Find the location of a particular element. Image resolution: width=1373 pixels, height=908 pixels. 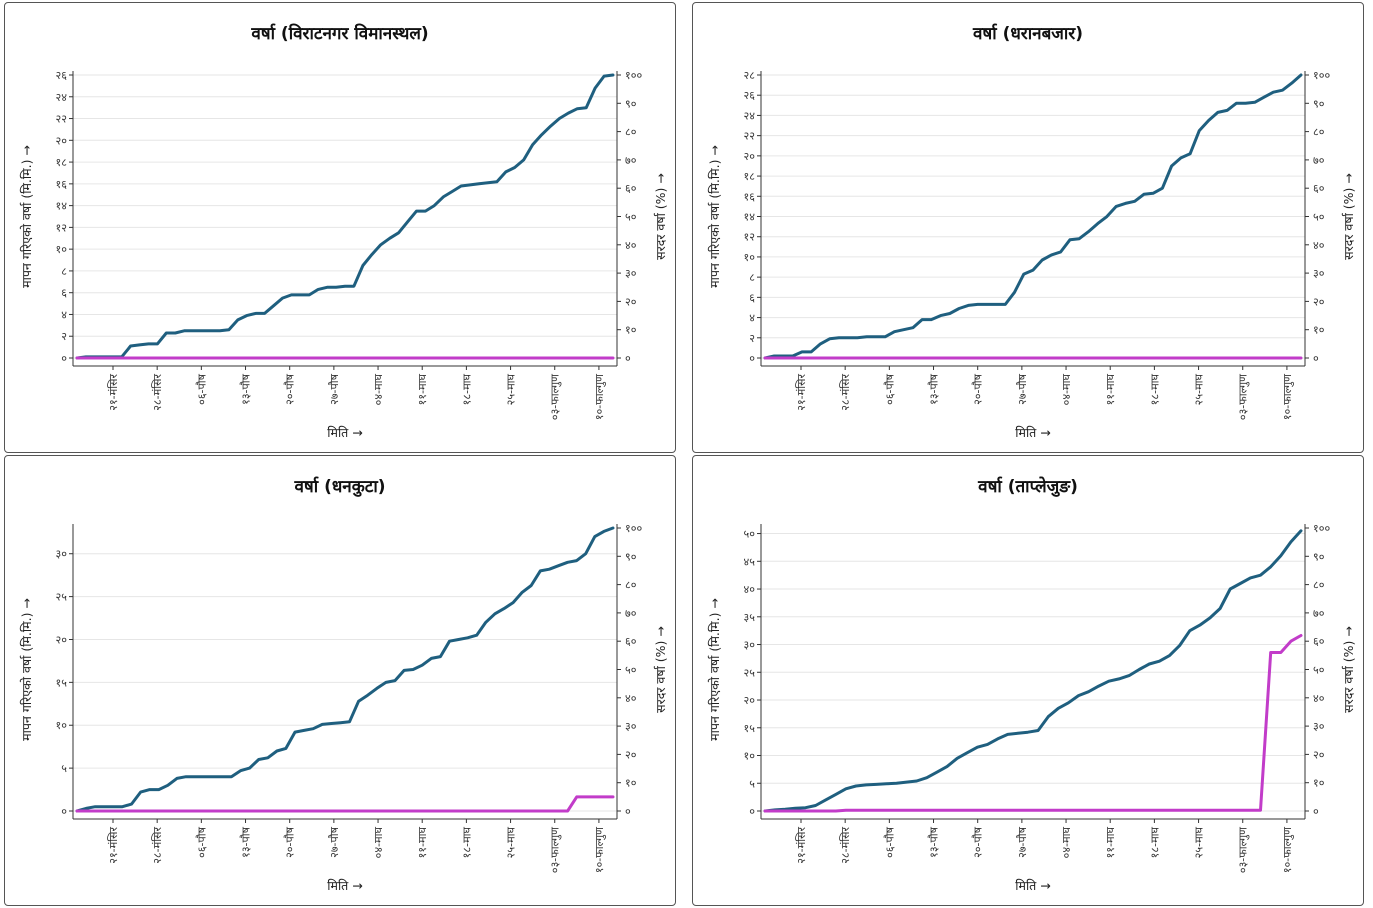

chart-title: वर्षा (धनकुटा) is located at coordinates (340, 487).